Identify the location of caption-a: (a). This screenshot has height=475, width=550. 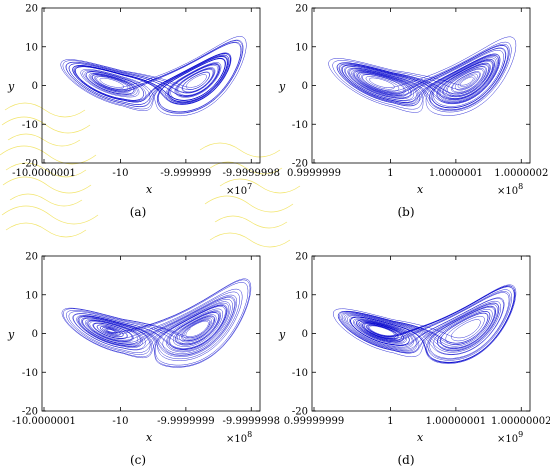
(138, 212).